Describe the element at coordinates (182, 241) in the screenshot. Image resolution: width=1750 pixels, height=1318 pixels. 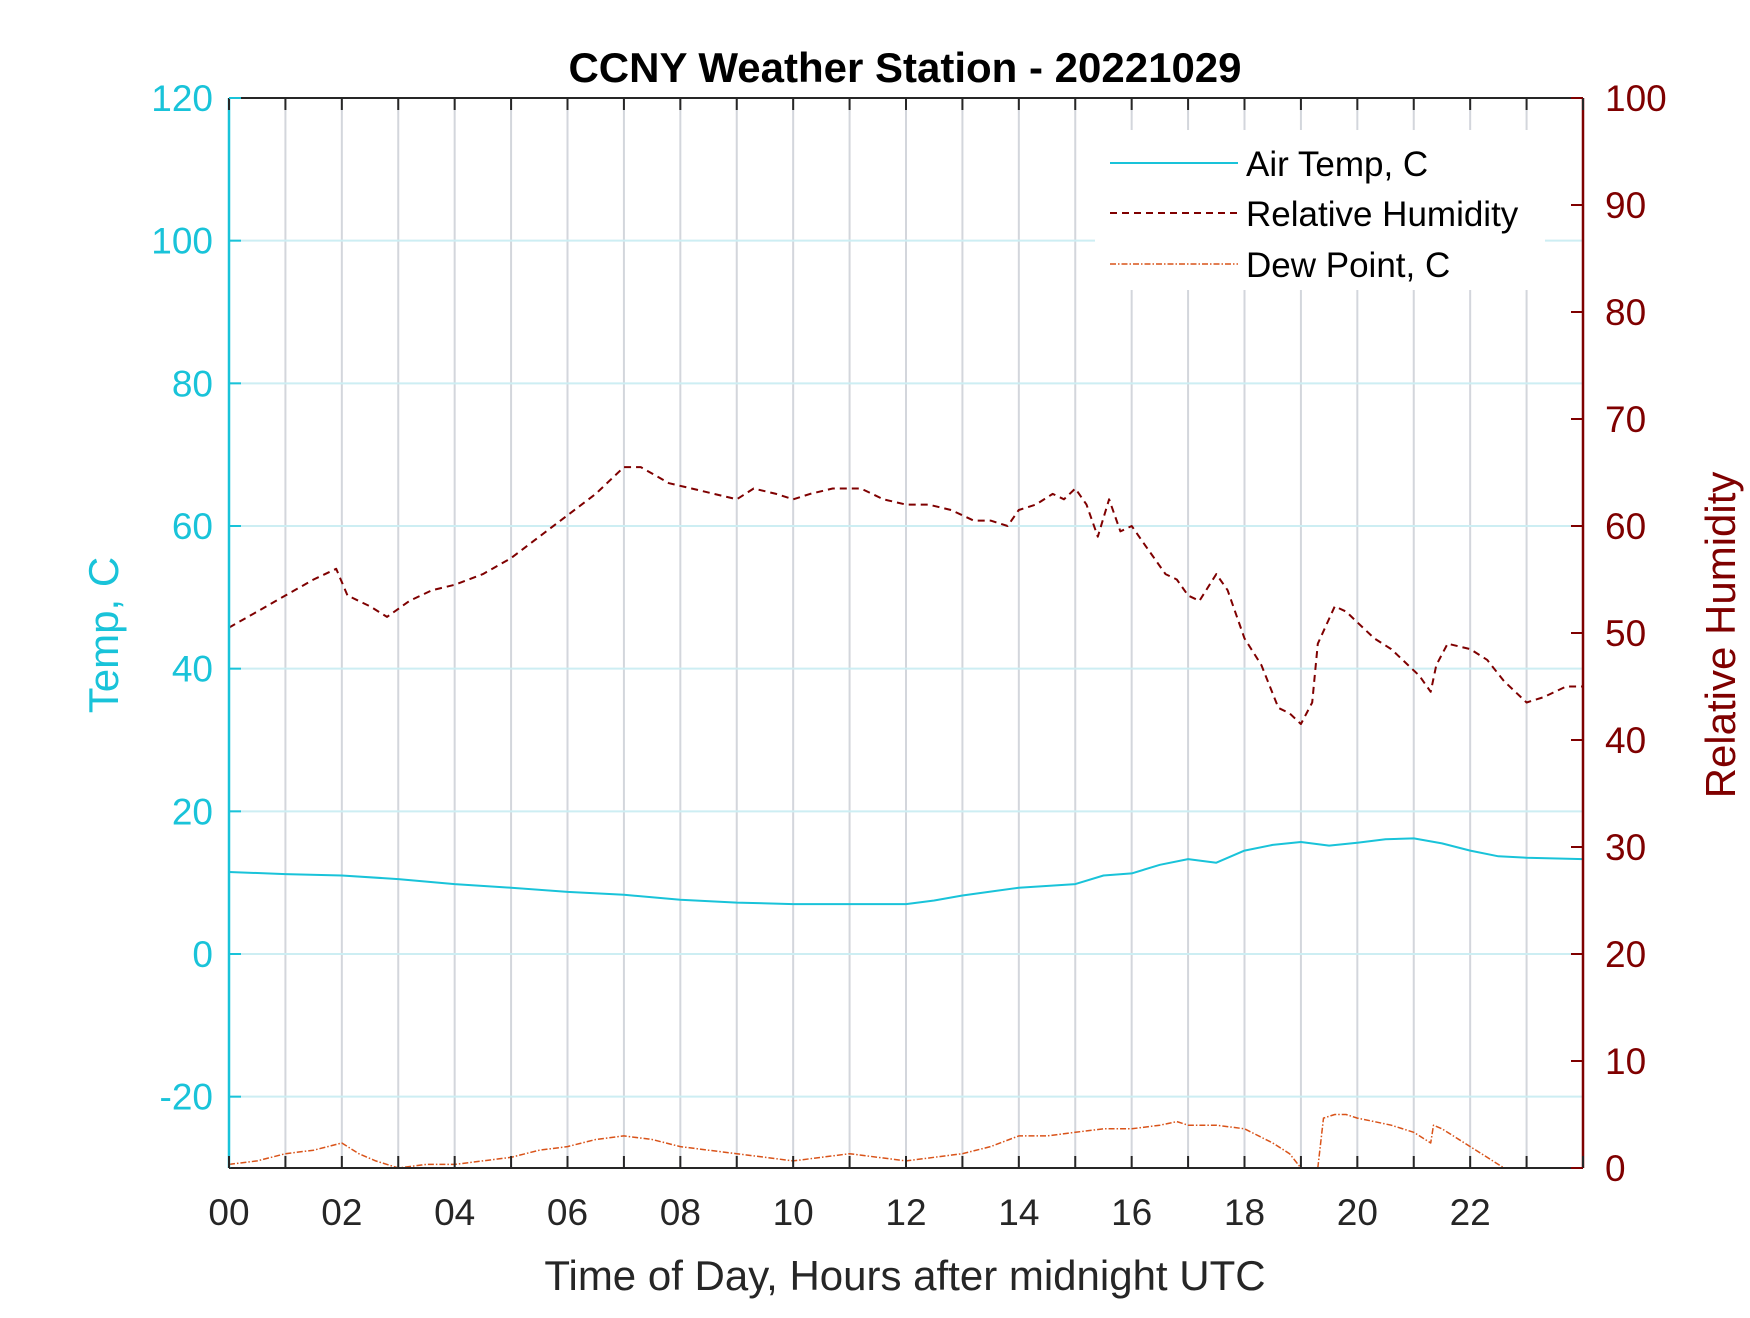
I see `y-left-tick-label: 100` at that location.